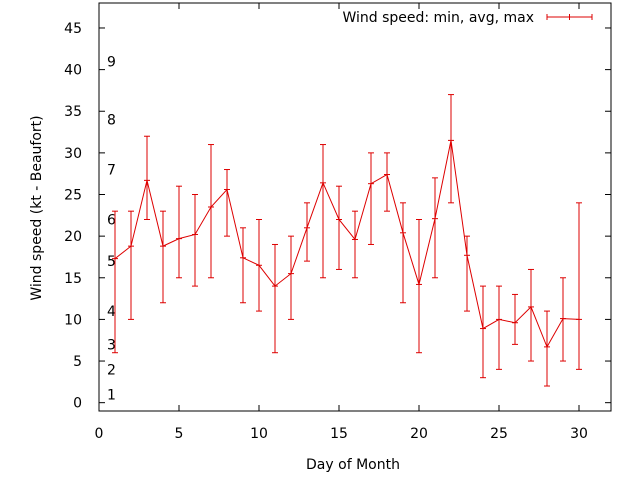 The width and height of the screenshot is (640, 480). Describe the element at coordinates (579, 434) in the screenshot. I see `x-tick-label: 30` at that location.